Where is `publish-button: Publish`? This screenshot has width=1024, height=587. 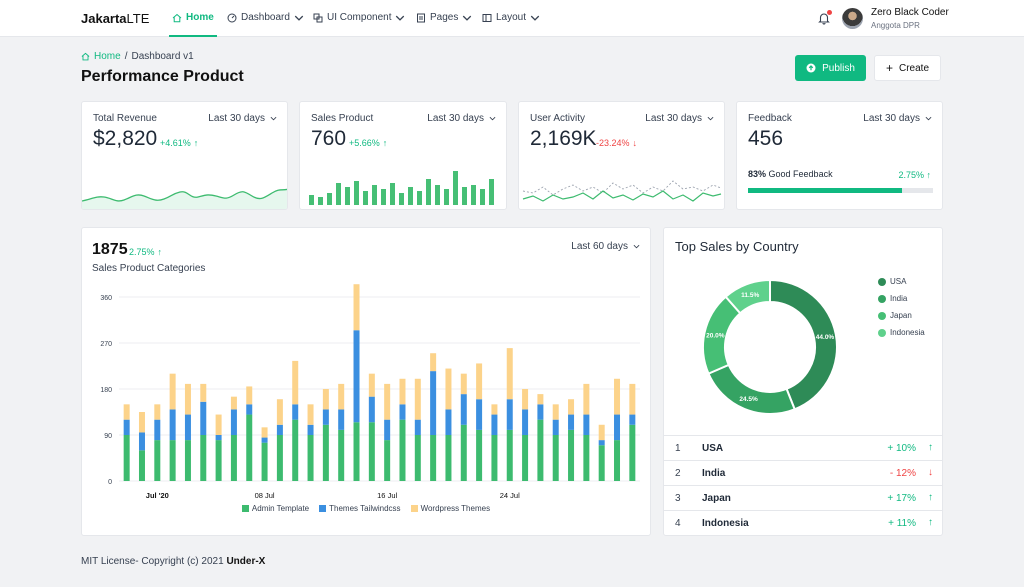 publish-button: Publish is located at coordinates (830, 68).